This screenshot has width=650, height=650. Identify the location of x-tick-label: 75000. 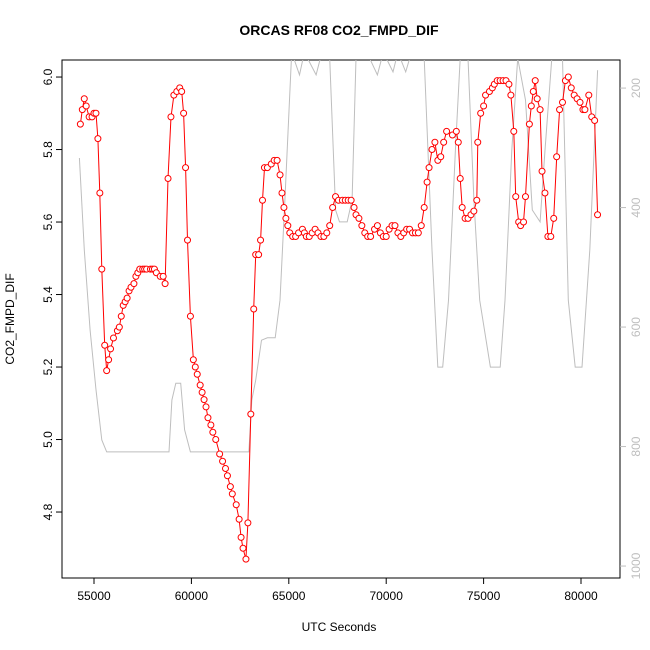
(484, 596).